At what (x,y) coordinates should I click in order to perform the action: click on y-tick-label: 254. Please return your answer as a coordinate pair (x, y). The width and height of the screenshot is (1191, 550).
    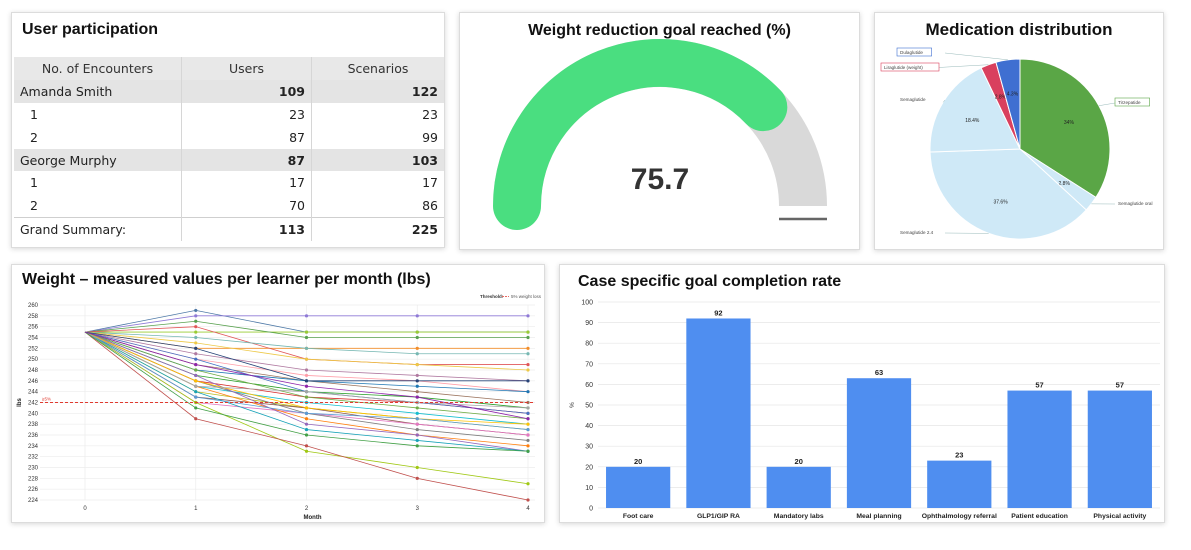
    Looking at the image, I should click on (33, 339).